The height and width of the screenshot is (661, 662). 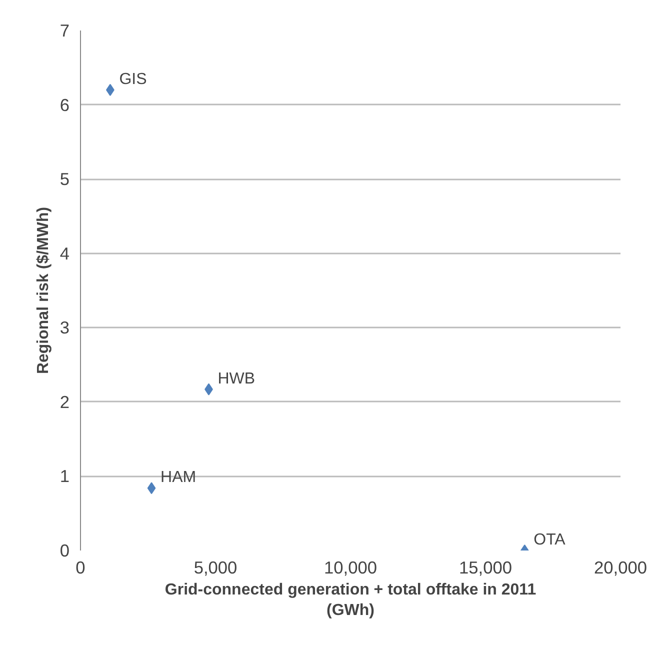 What do you see at coordinates (350, 568) in the screenshot?
I see `x-tick-label: 10,000` at bounding box center [350, 568].